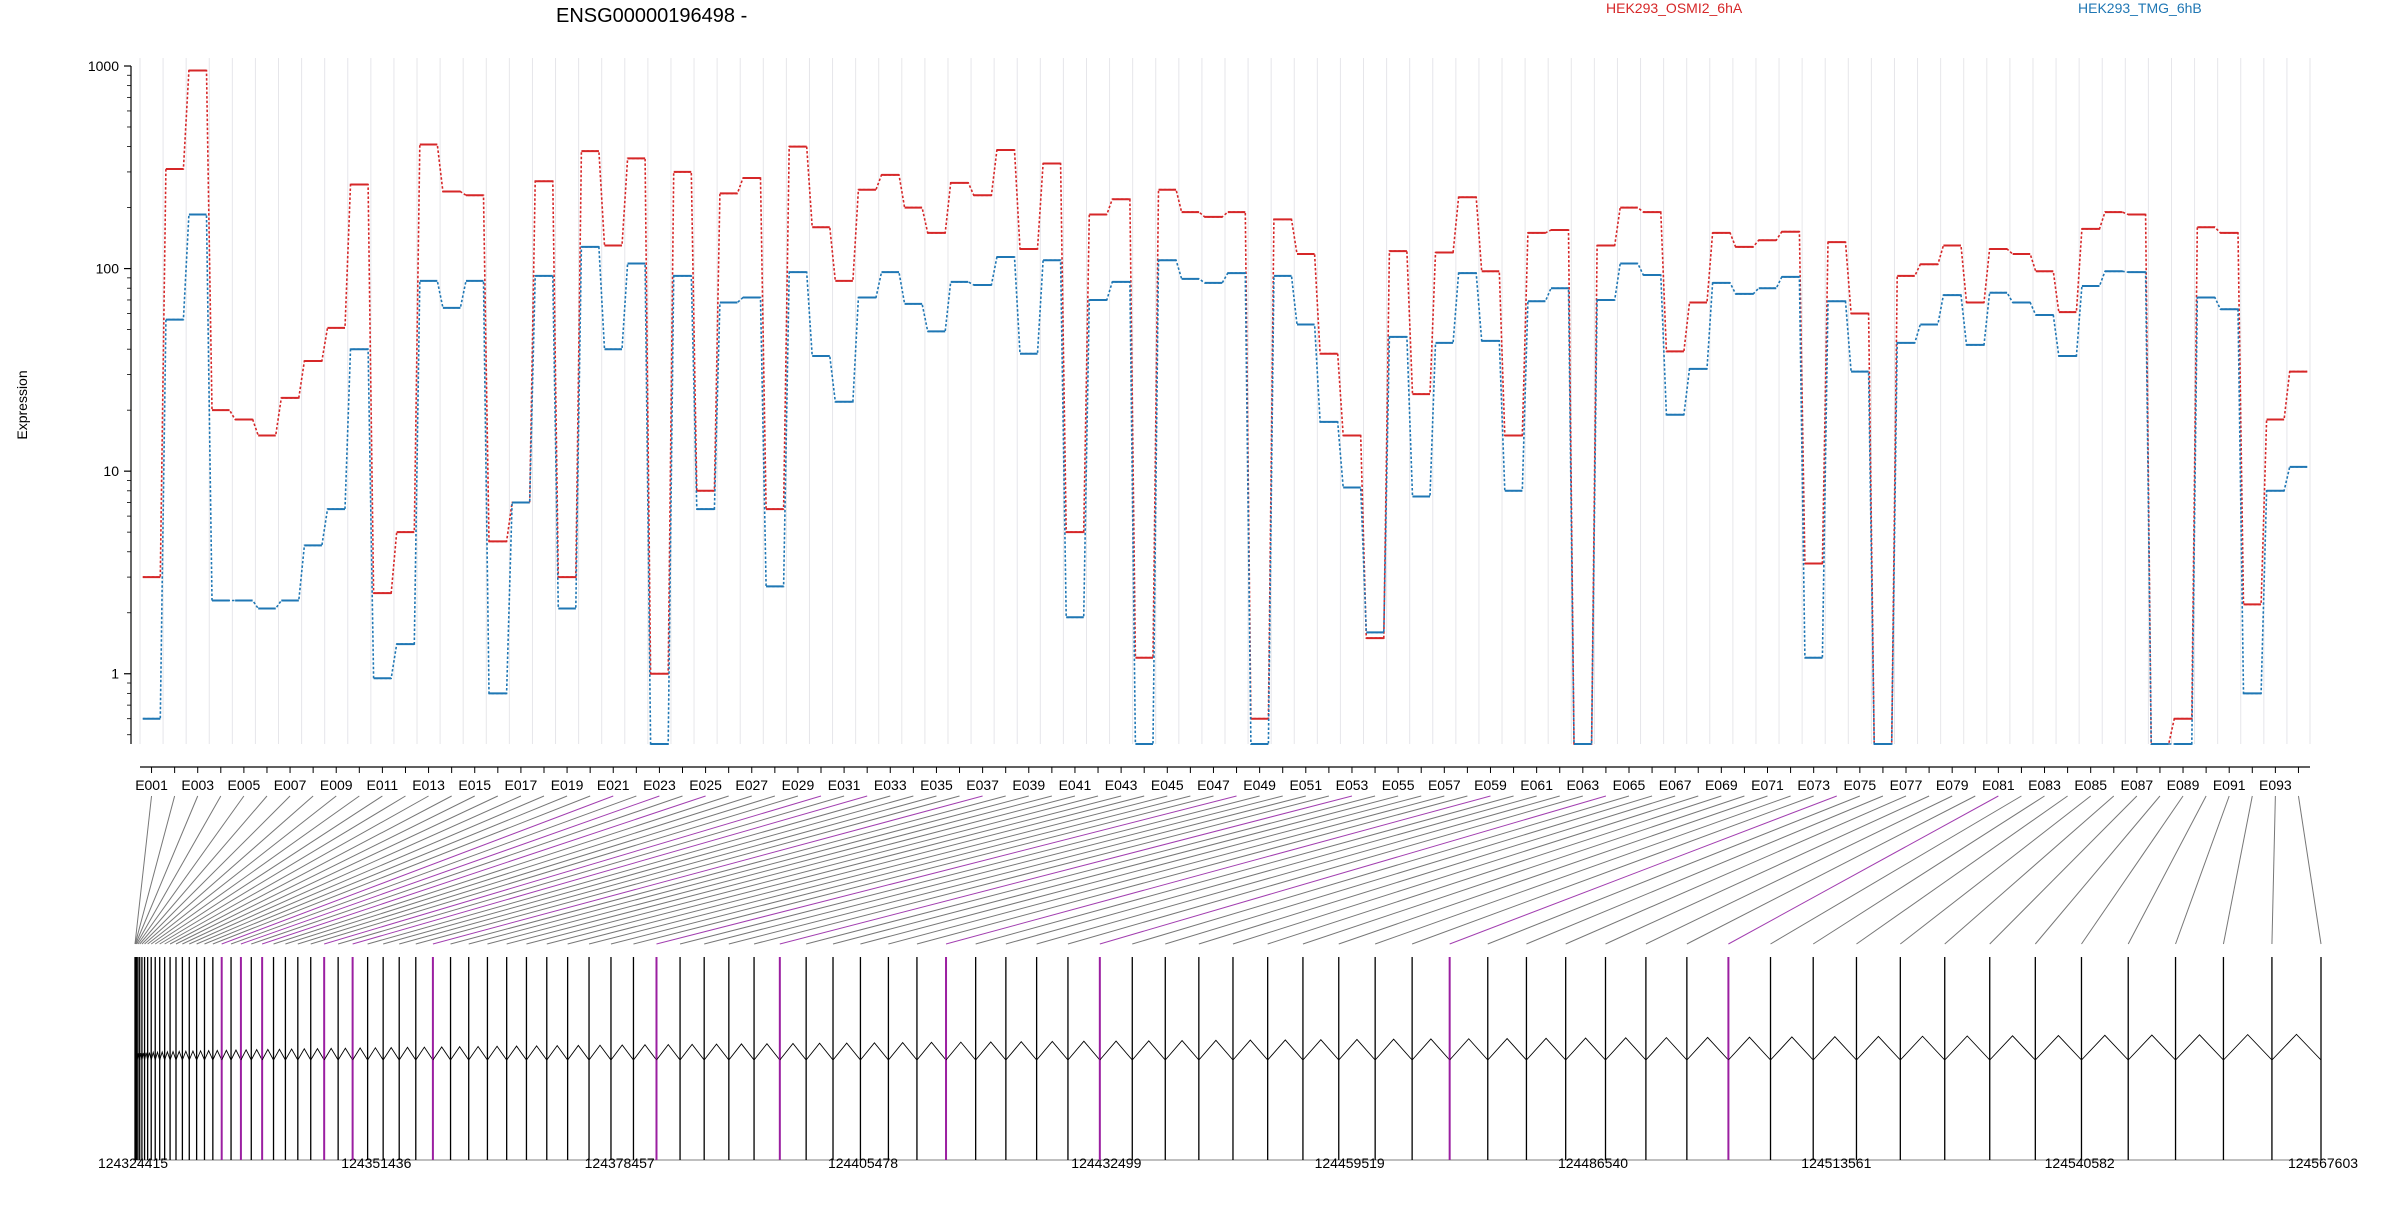  I want to click on x-tick-label: E075, so click(1859, 785).